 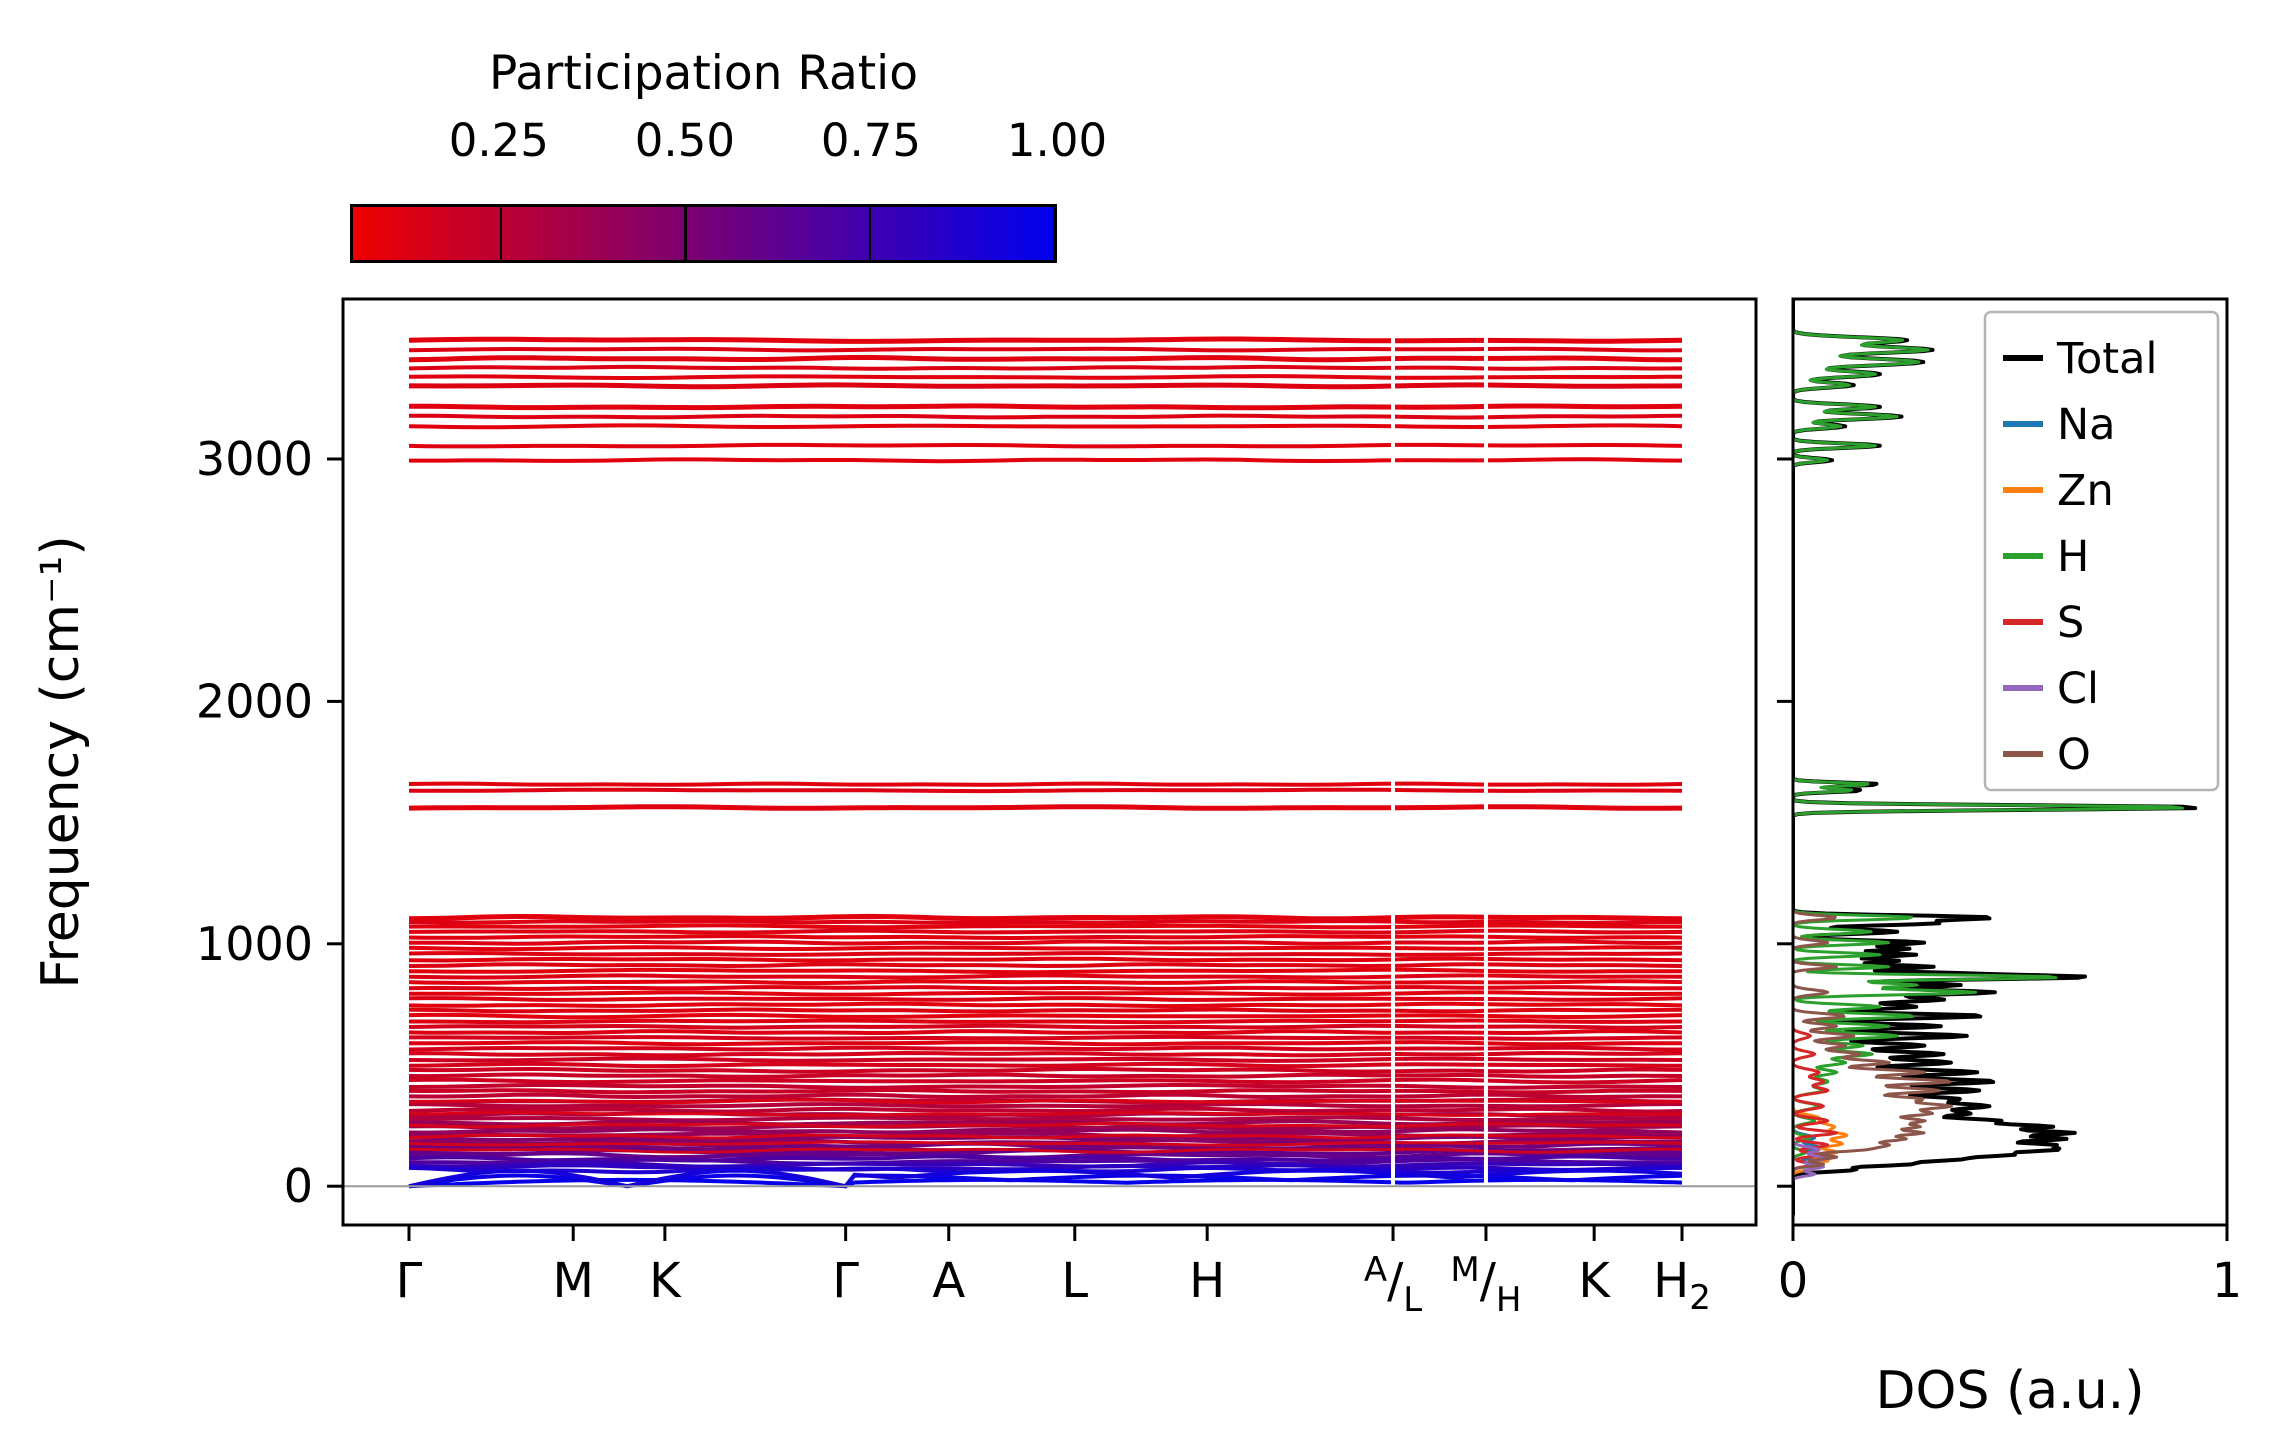 What do you see at coordinates (1057, 140) in the screenshot?
I see `colorbar-tick-label: 1.00` at bounding box center [1057, 140].